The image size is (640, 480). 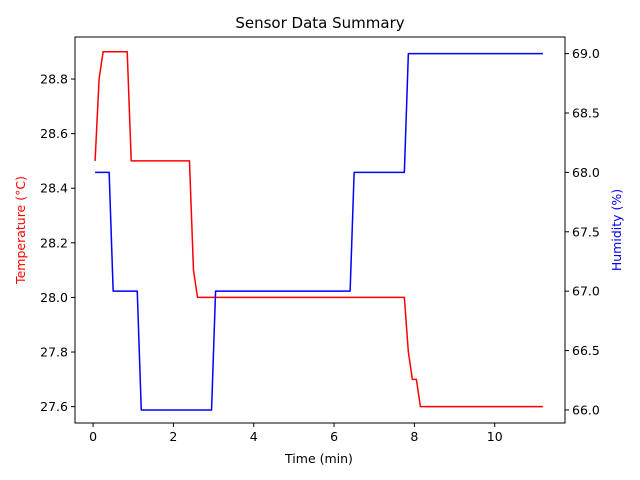 What do you see at coordinates (93, 436) in the screenshot?
I see `x-tick-label: 0` at bounding box center [93, 436].